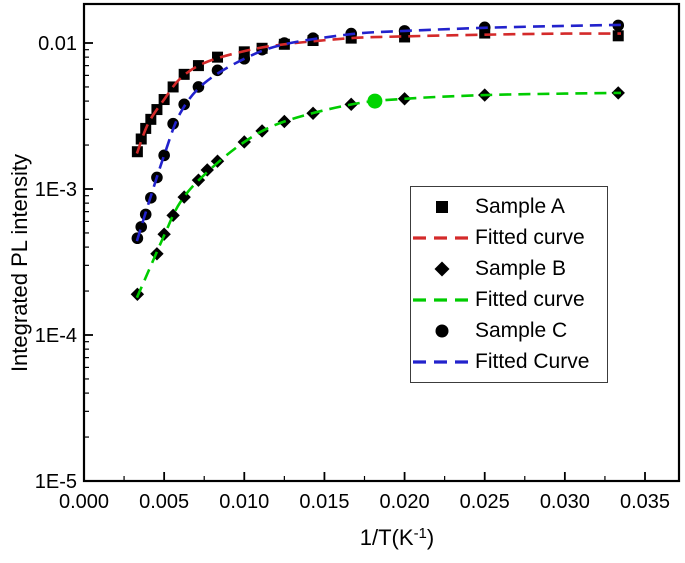 This screenshot has height=563, width=685. I want to click on x-axis-tick-label: 0.020, so click(405, 502).